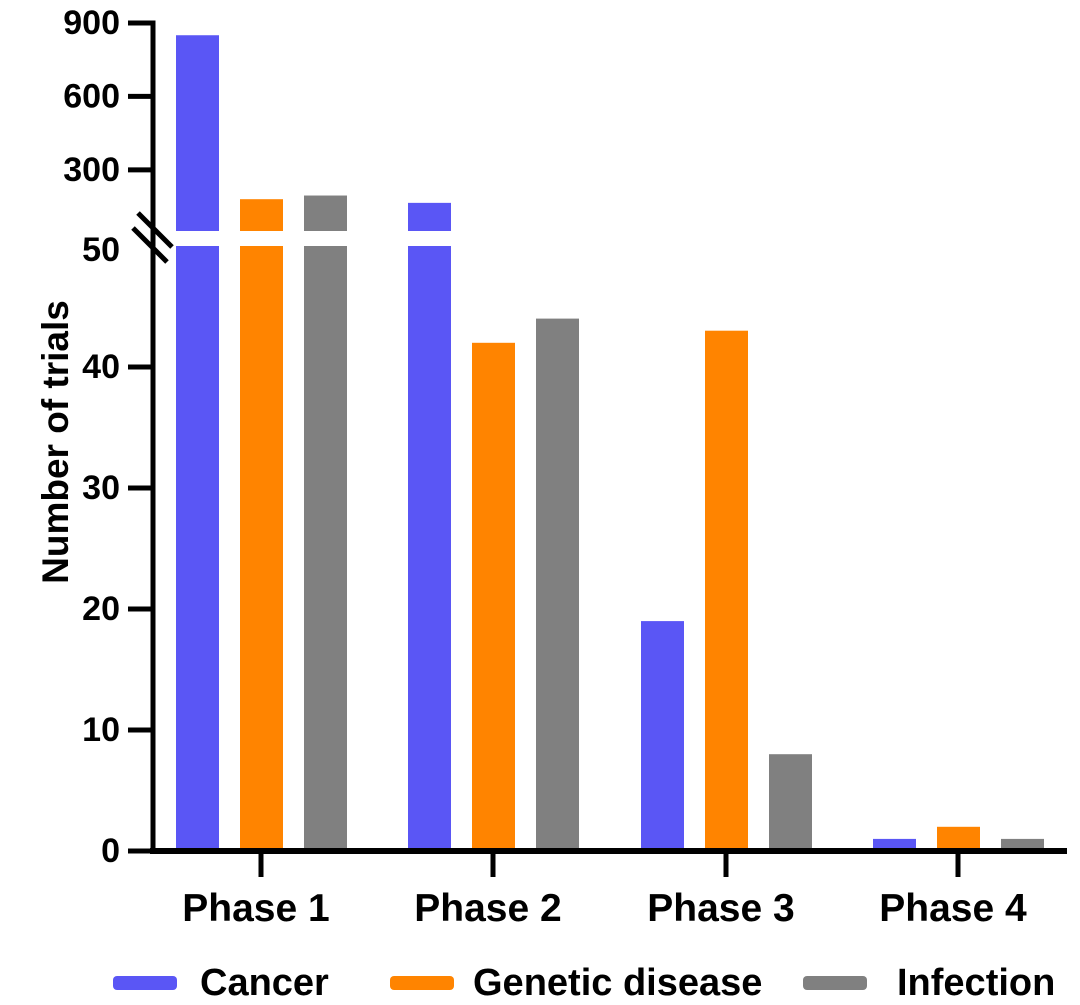 Image resolution: width=1080 pixels, height=1005 pixels. What do you see at coordinates (110, 851) in the screenshot?
I see `y-tick-label-0: 0` at bounding box center [110, 851].